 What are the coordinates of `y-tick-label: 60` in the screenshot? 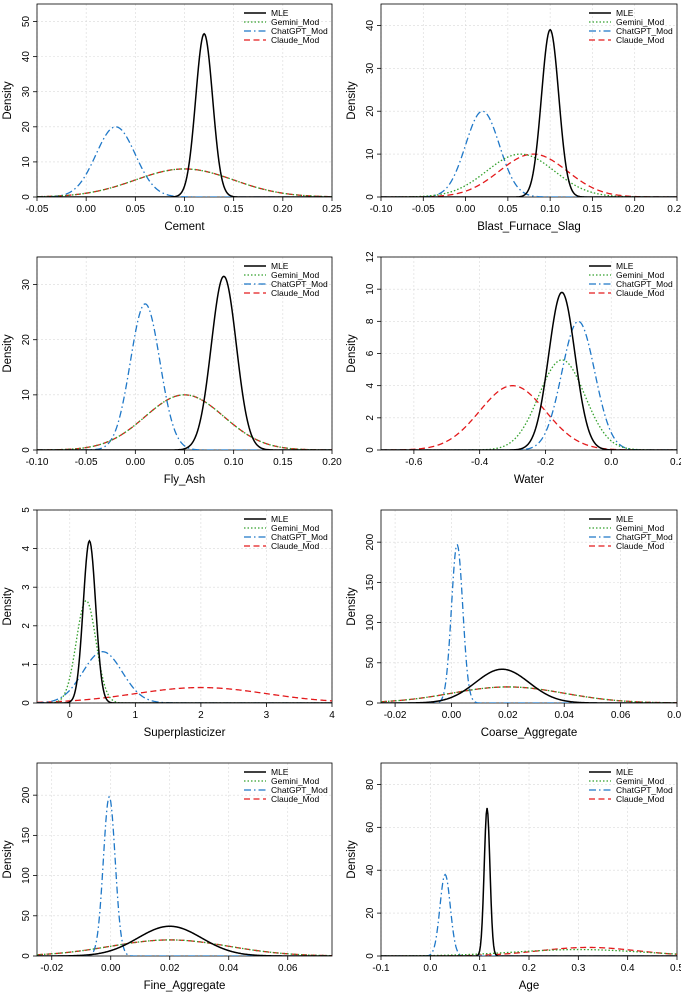 It's located at (370, 827).